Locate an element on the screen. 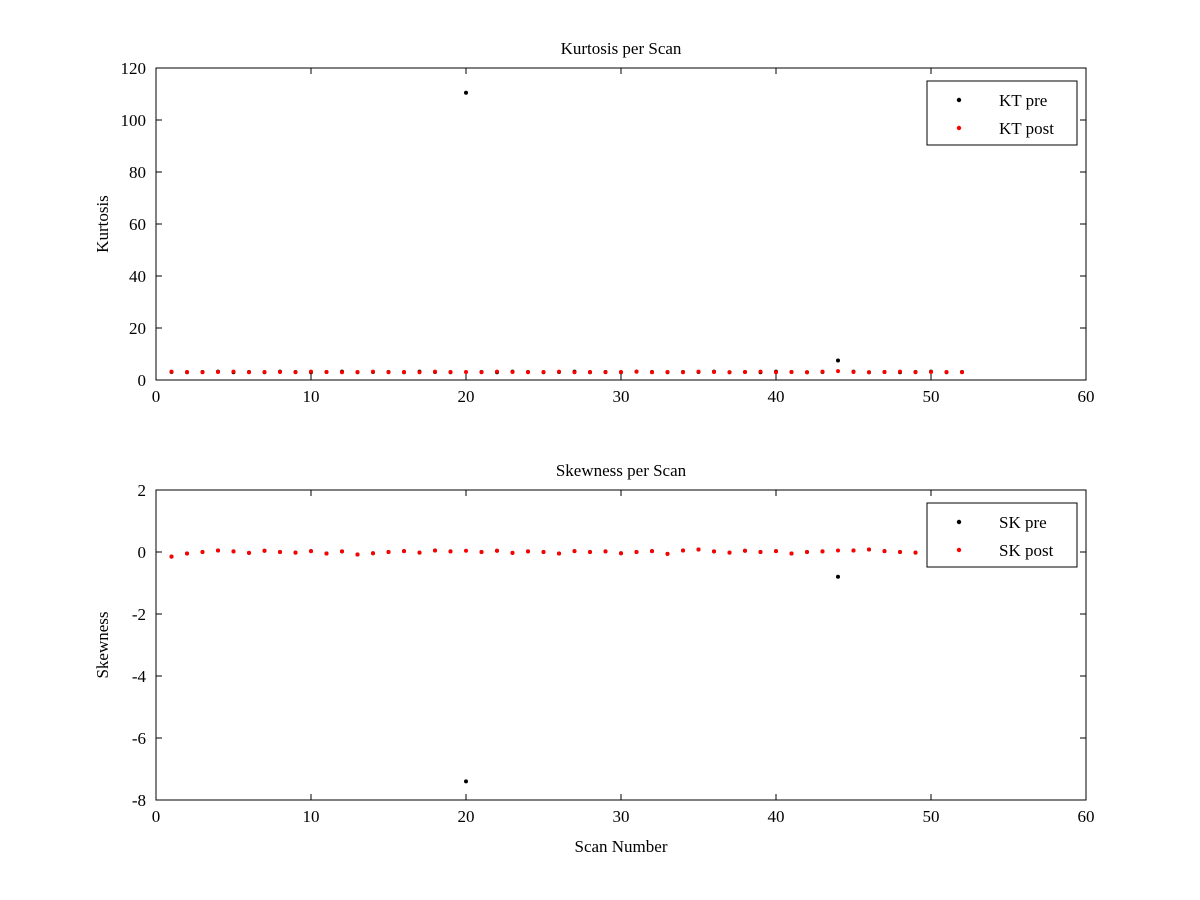 The width and height of the screenshot is (1200, 900). legend-marker-kt-pre is located at coordinates (959, 100).